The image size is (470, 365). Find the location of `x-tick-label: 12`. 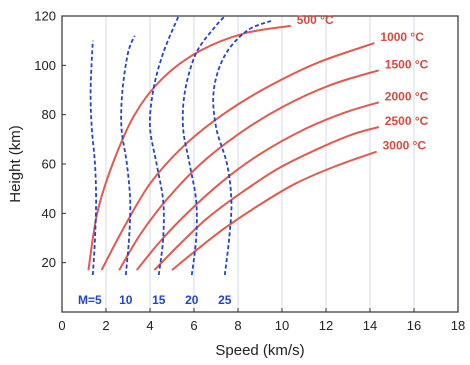

x-tick-label: 12 is located at coordinates (326, 325).